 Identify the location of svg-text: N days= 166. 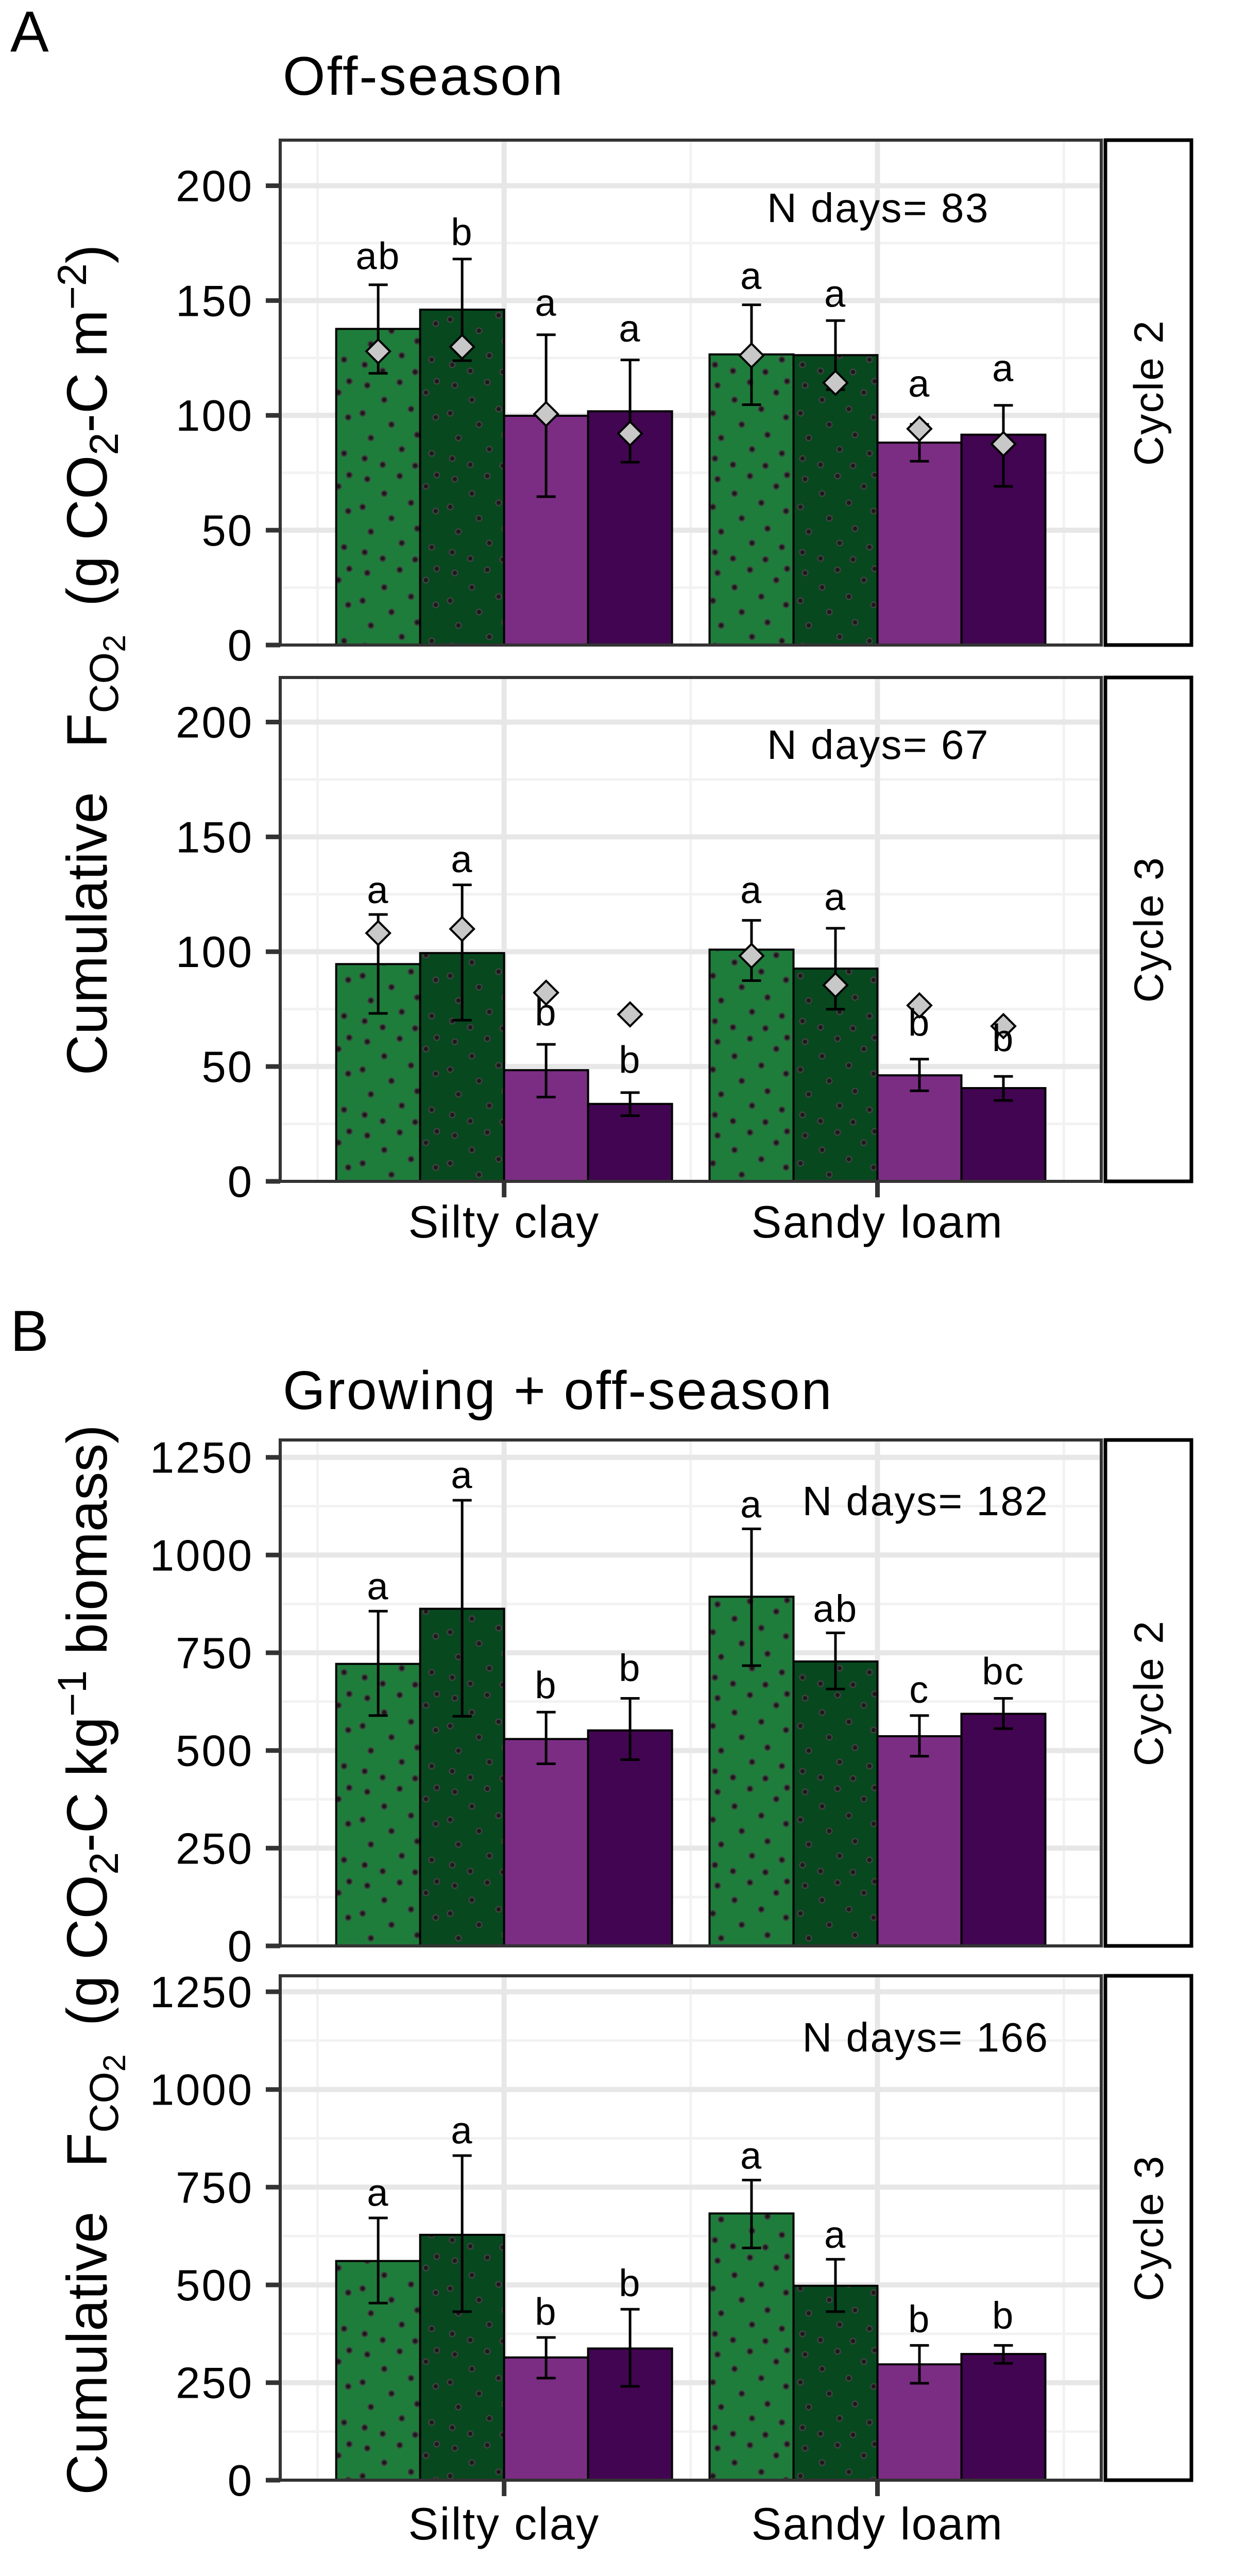
(926, 2037).